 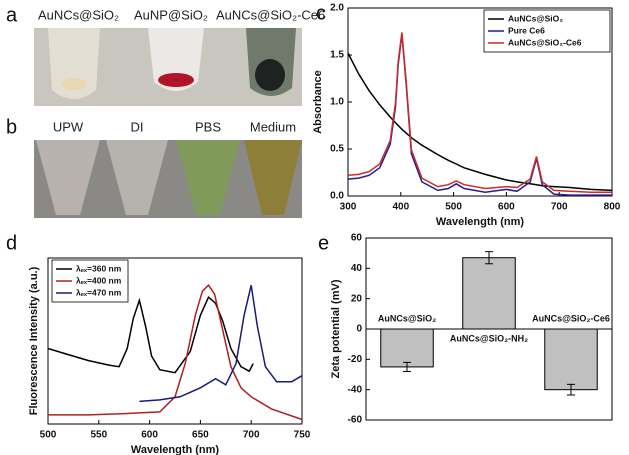 What do you see at coordinates (489, 338) in the screenshot?
I see `category-label: AuNCs@SiO₂-NH₂` at bounding box center [489, 338].